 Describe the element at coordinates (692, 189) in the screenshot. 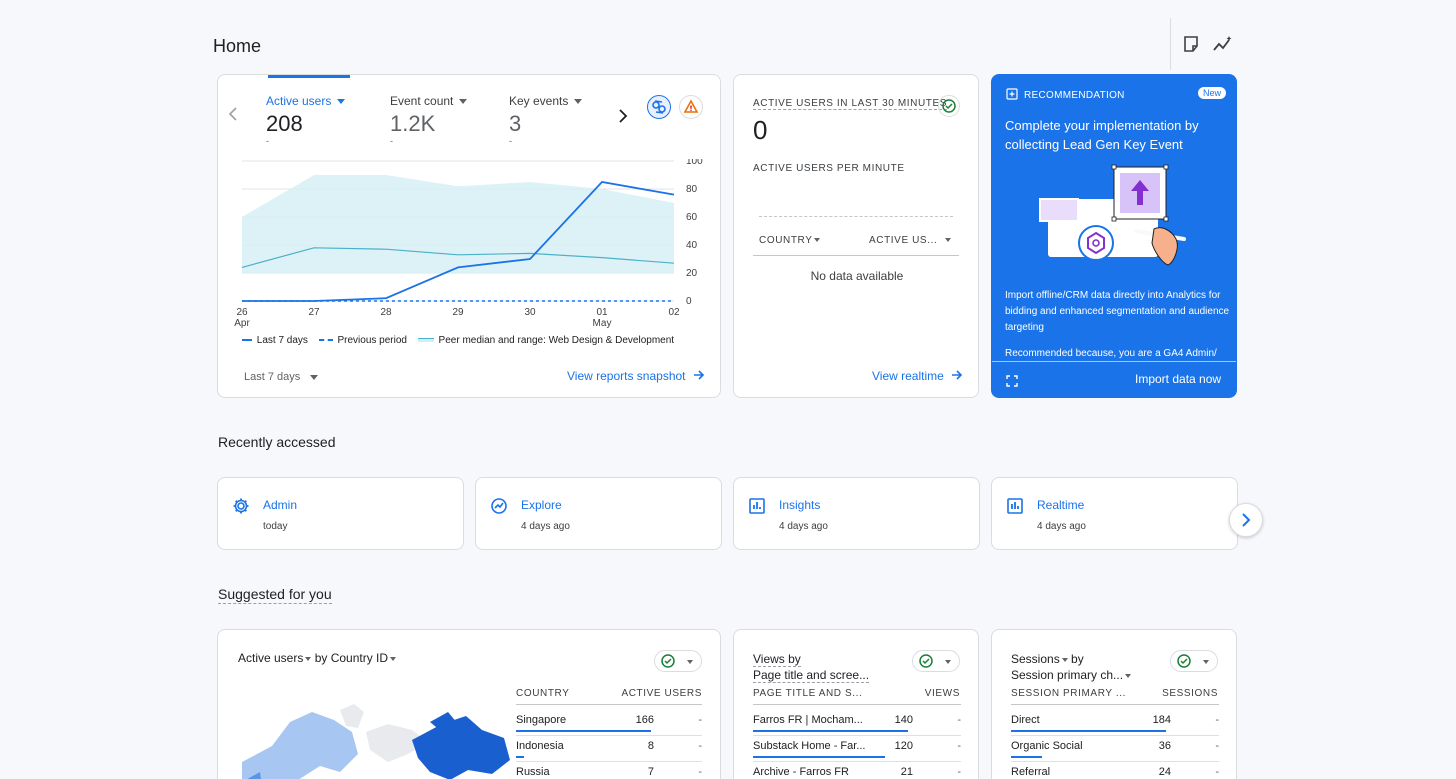

I see `y-tick-label: 80` at that location.